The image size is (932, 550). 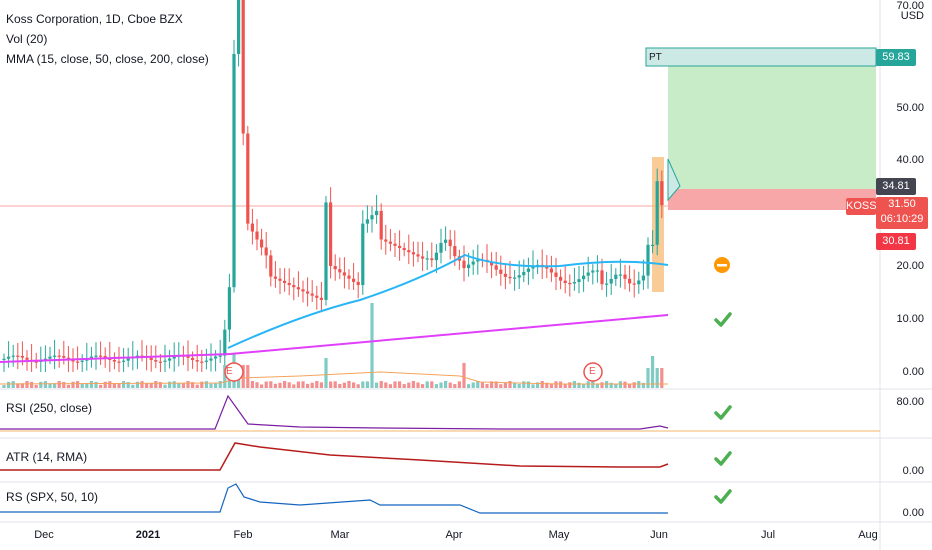 I want to click on rs-legend: RS (SPX, 50, 10), so click(x=52, y=497).